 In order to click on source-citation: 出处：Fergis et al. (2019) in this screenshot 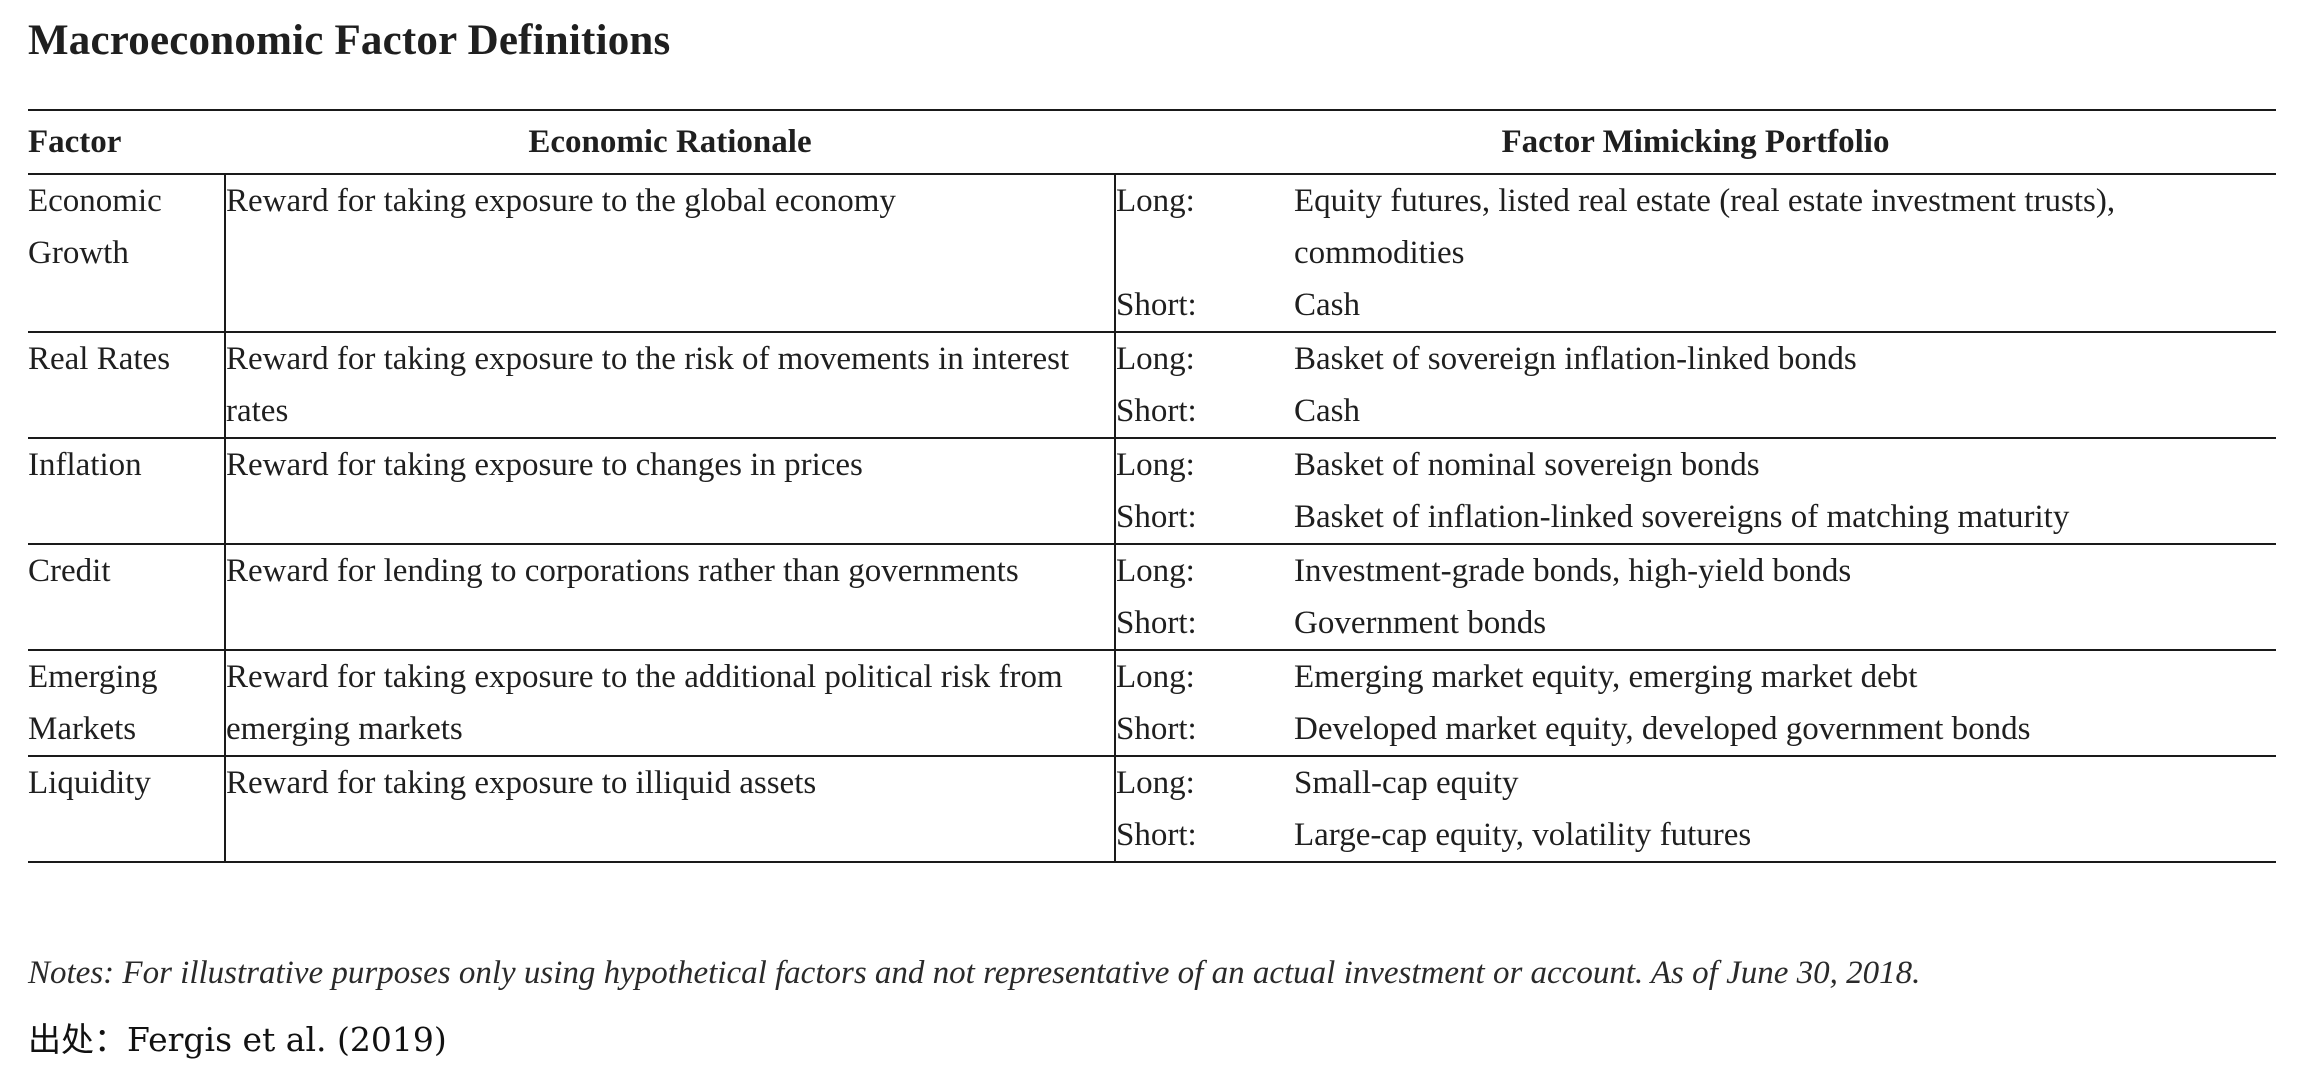, I will do `click(237, 1039)`.